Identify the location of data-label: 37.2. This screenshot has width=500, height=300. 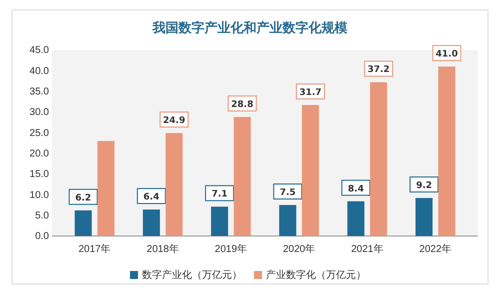
(378, 70).